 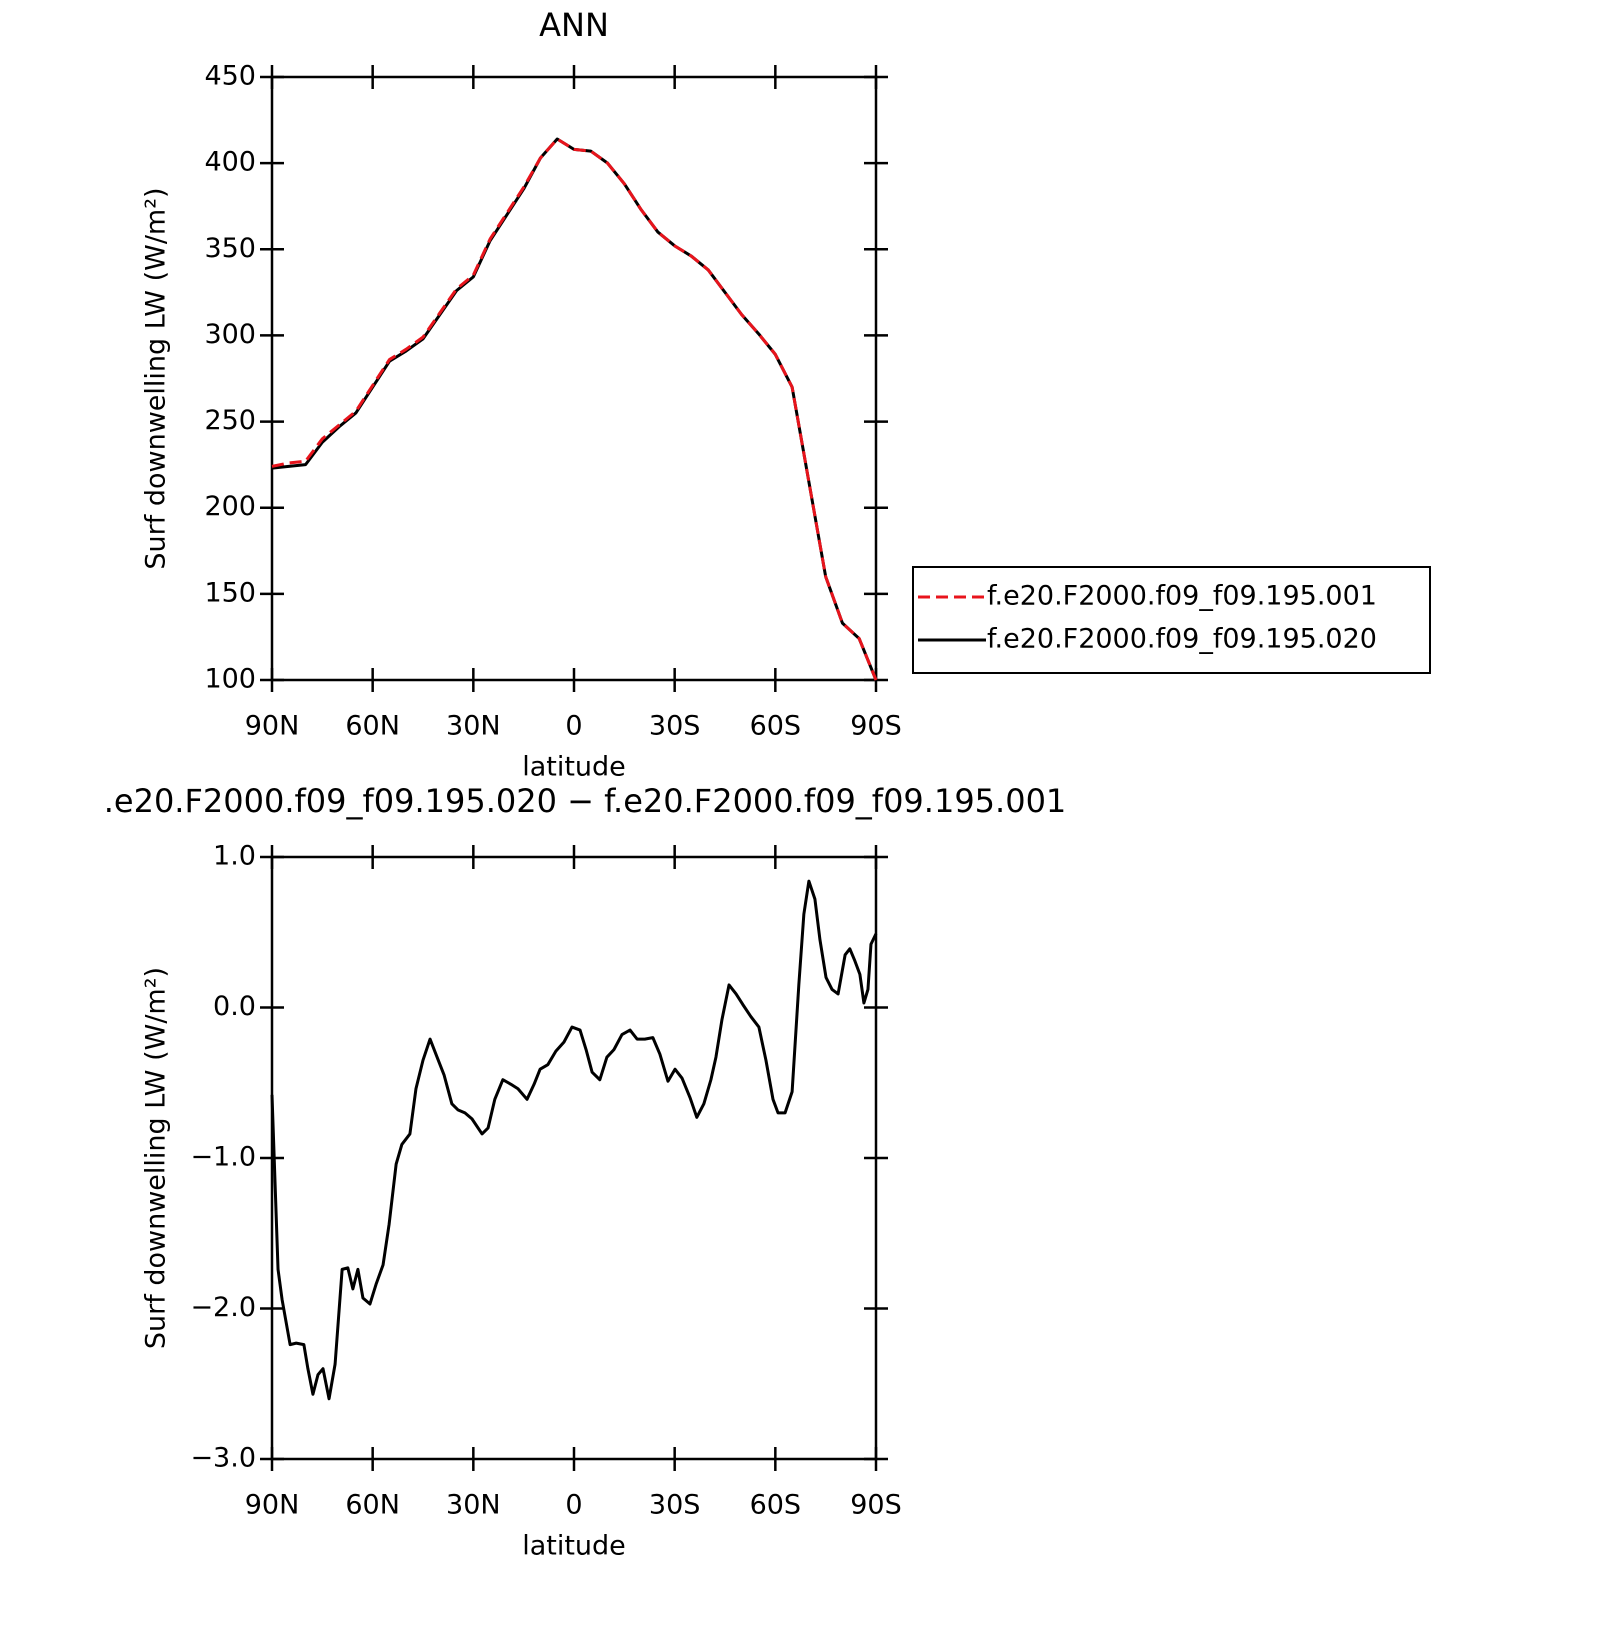 What do you see at coordinates (230, 162) in the screenshot?
I see `y-tick-label: 400` at bounding box center [230, 162].